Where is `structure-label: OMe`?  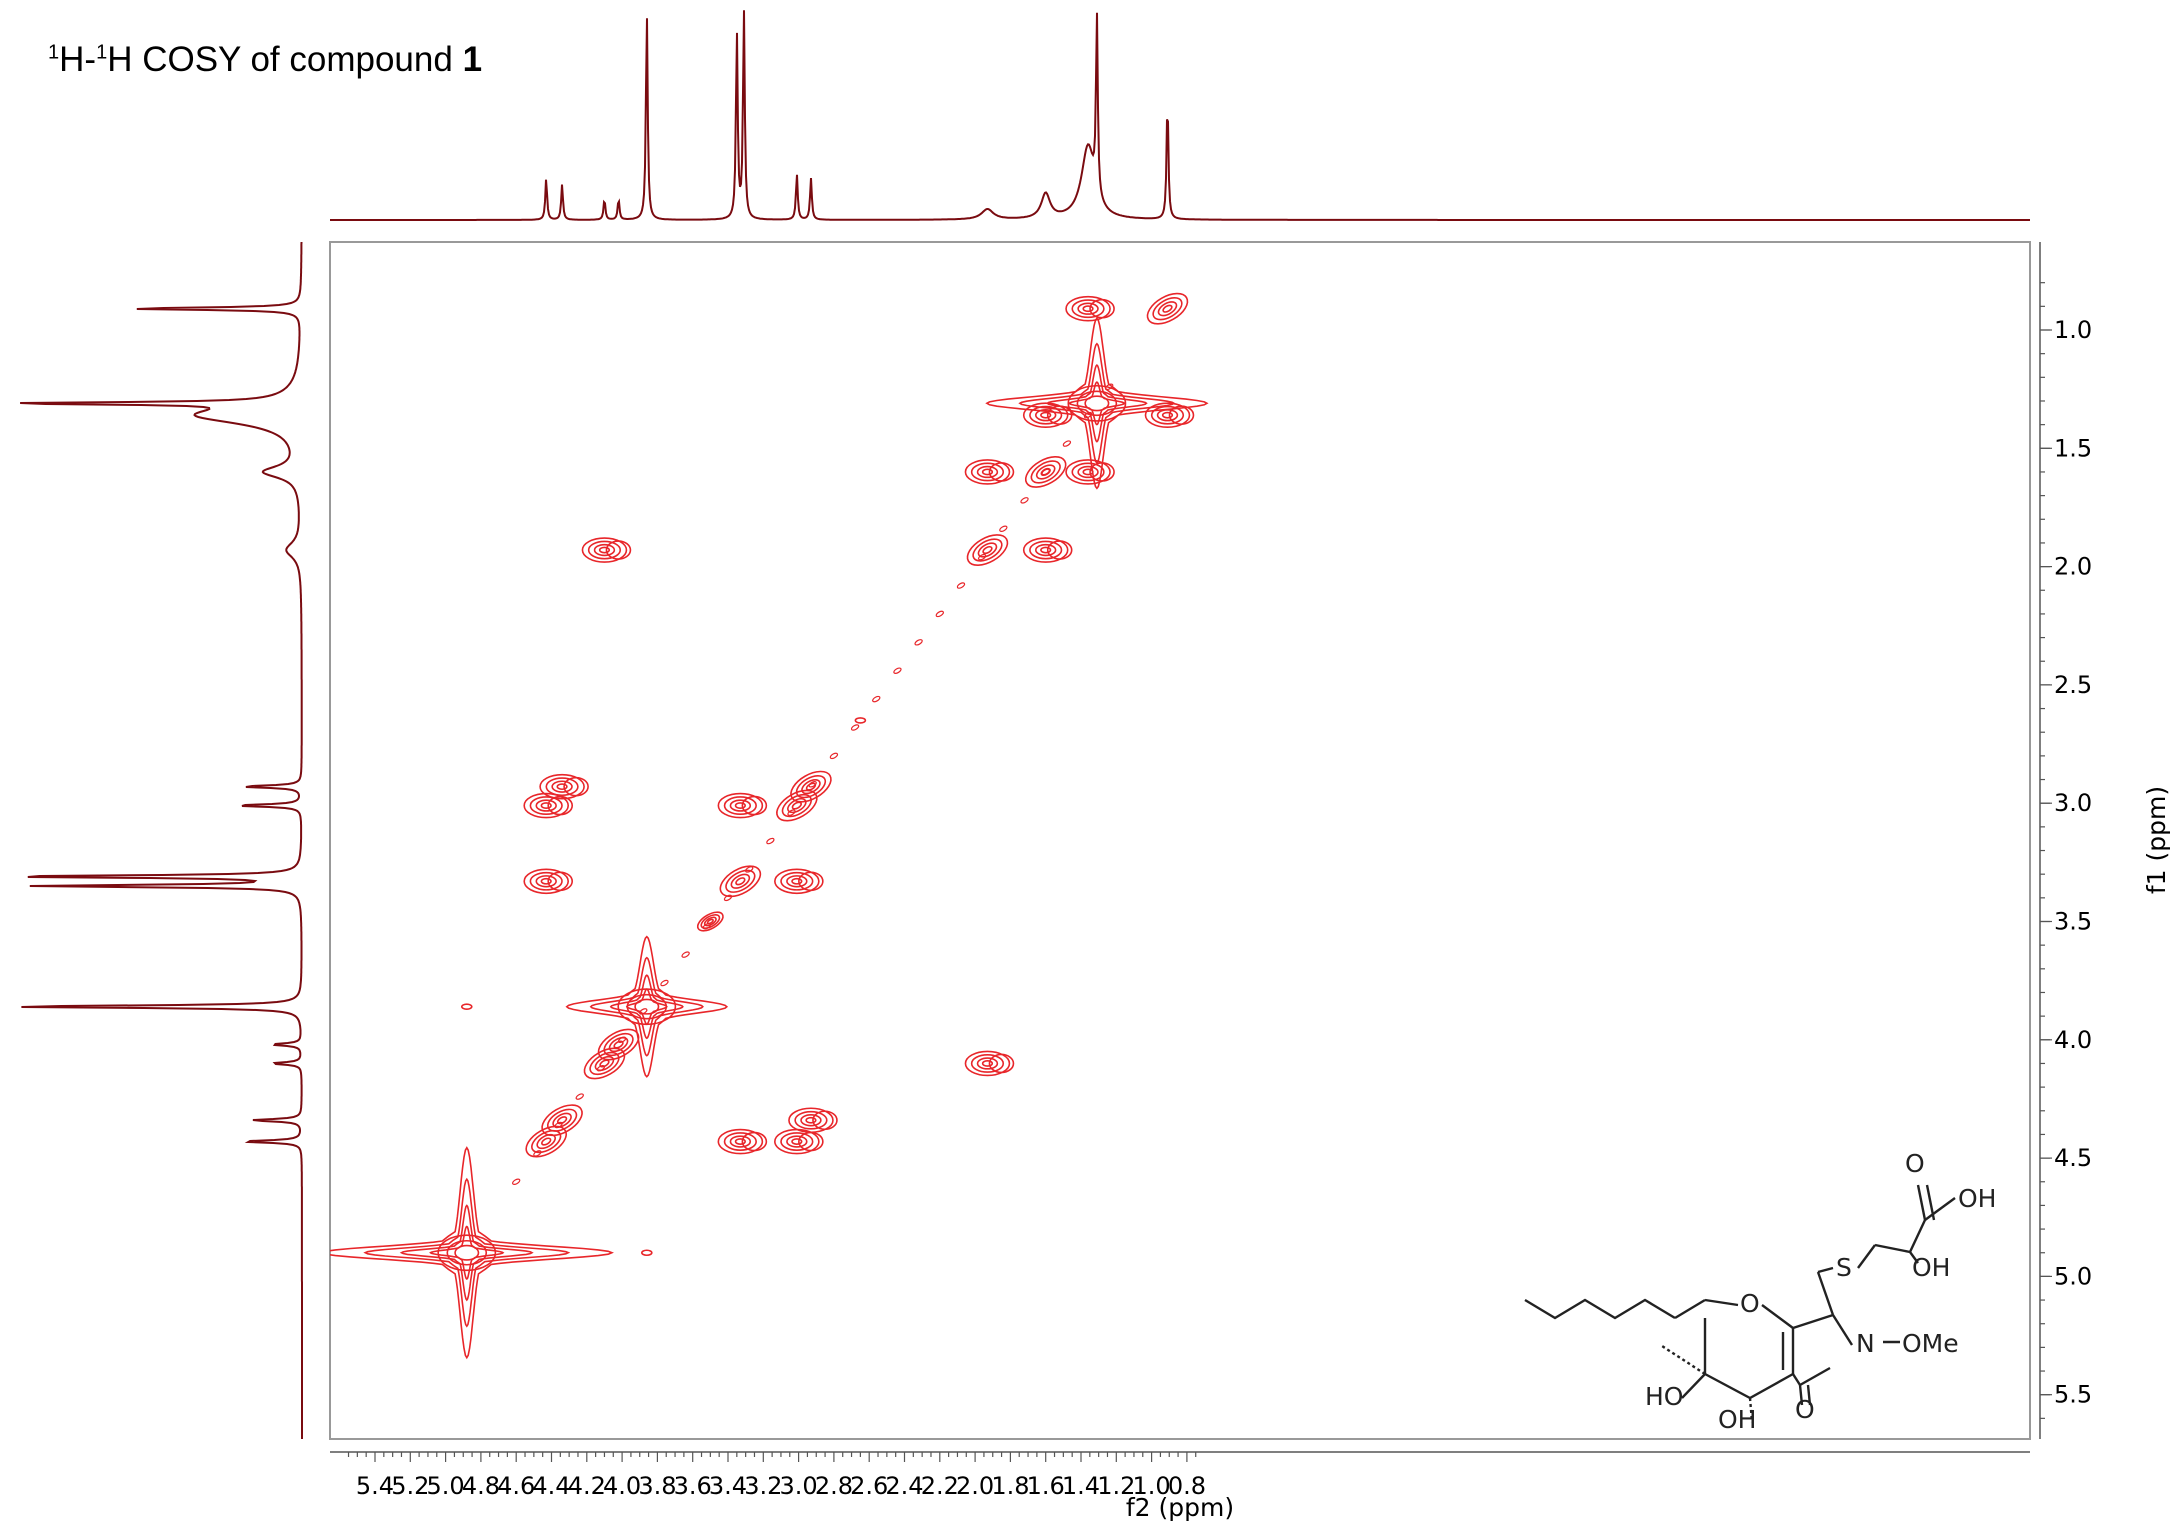
structure-label: OMe is located at coordinates (1930, 1343).